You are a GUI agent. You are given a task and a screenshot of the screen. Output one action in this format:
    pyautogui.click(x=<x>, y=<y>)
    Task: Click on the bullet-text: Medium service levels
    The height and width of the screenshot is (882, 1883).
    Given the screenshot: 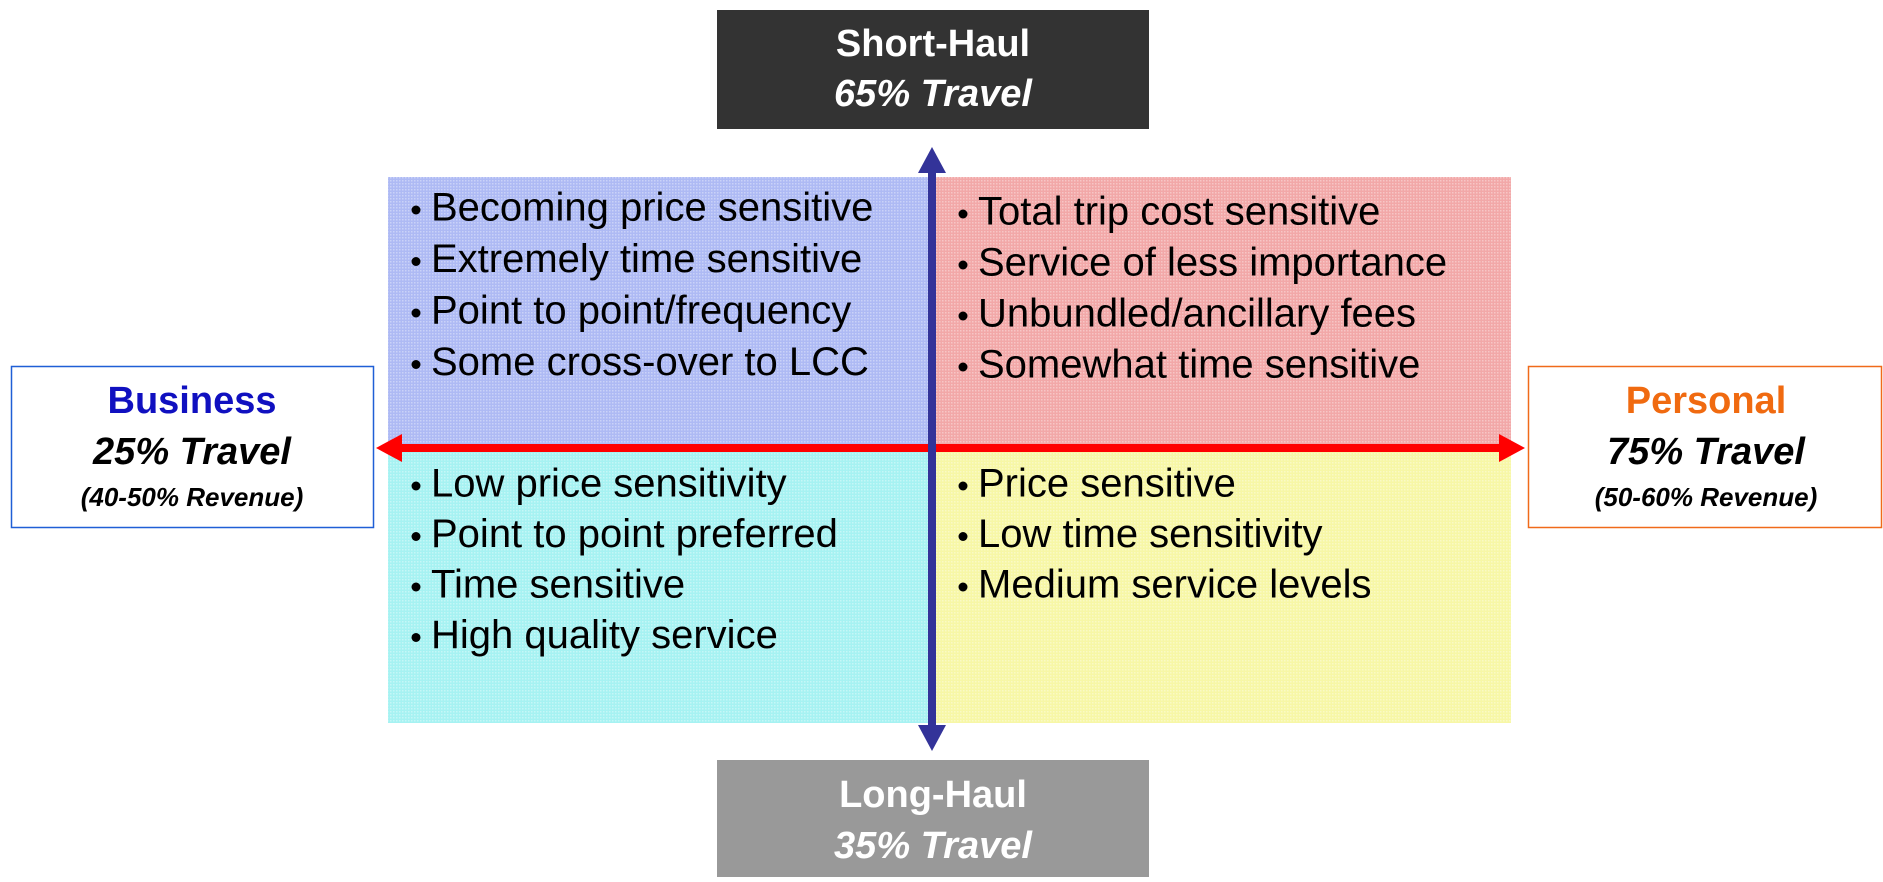 What is the action you would take?
    pyautogui.click(x=1174, y=585)
    